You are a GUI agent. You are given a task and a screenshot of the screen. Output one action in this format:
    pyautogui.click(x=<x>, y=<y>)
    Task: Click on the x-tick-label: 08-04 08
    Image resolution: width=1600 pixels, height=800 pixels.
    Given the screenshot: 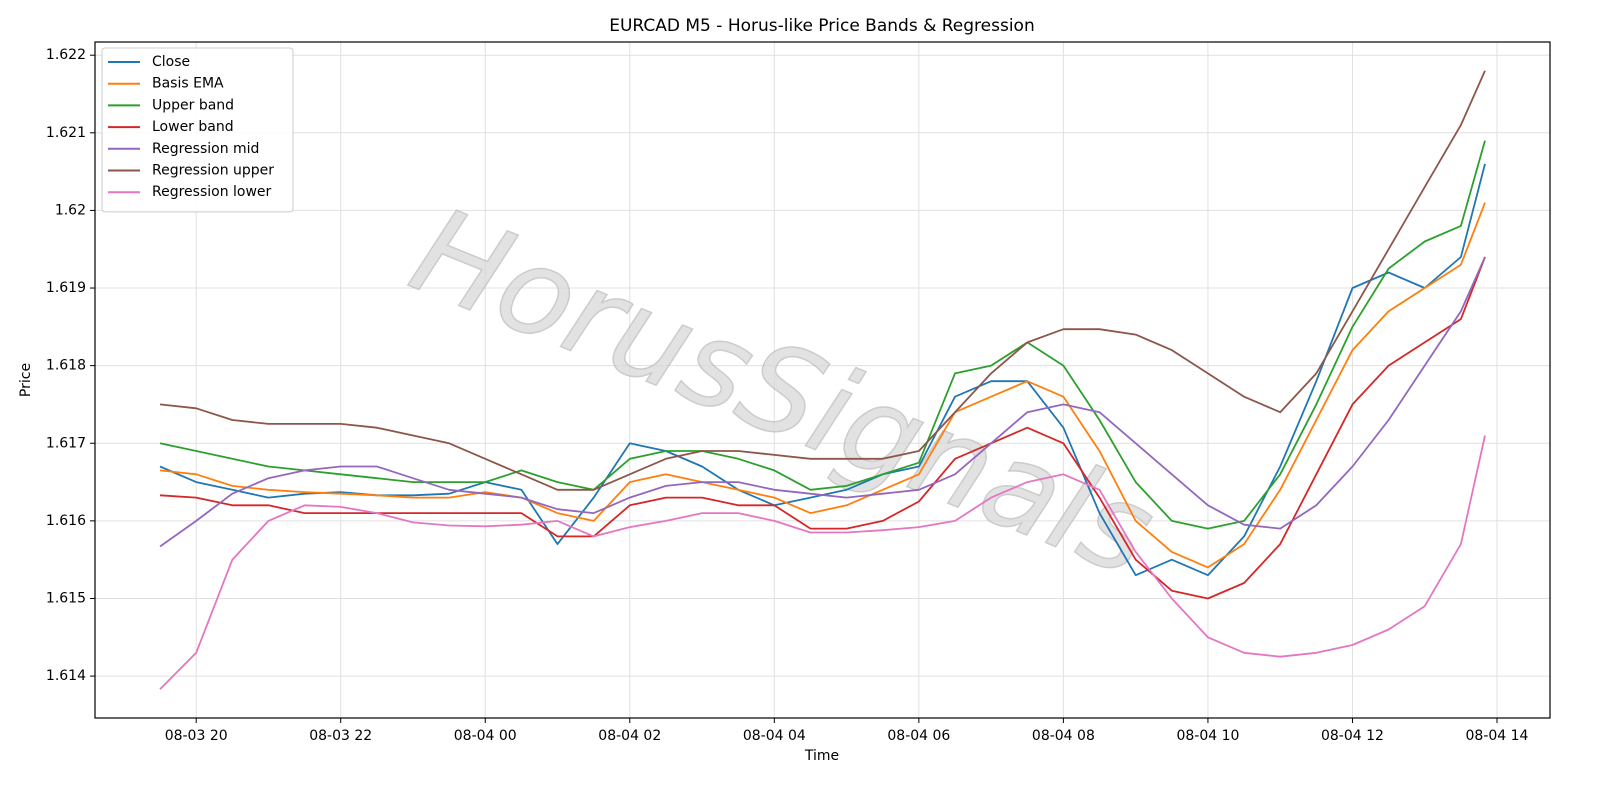 What is the action you would take?
    pyautogui.click(x=1063, y=736)
    